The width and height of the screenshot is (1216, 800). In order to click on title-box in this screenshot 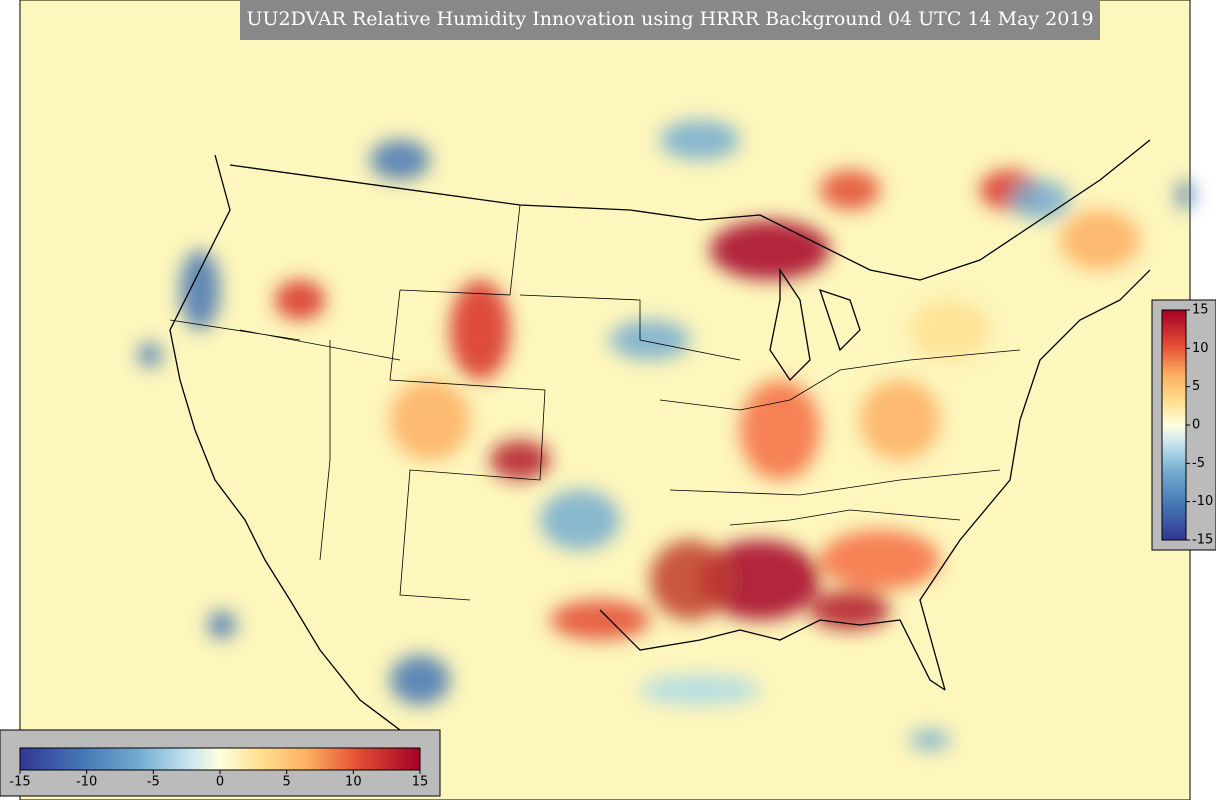, I will do `click(670, 20)`.